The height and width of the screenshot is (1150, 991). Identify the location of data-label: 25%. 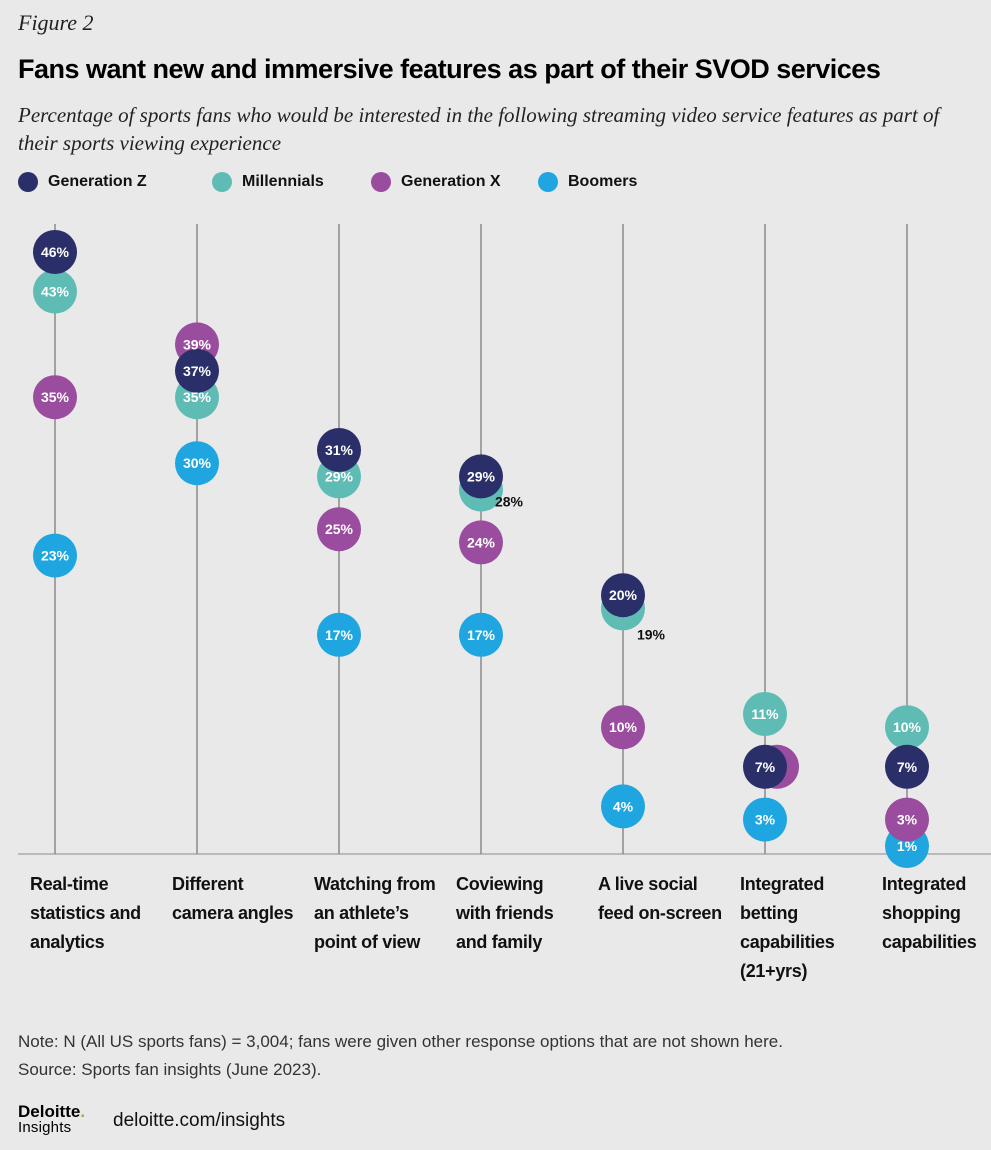
(339, 529).